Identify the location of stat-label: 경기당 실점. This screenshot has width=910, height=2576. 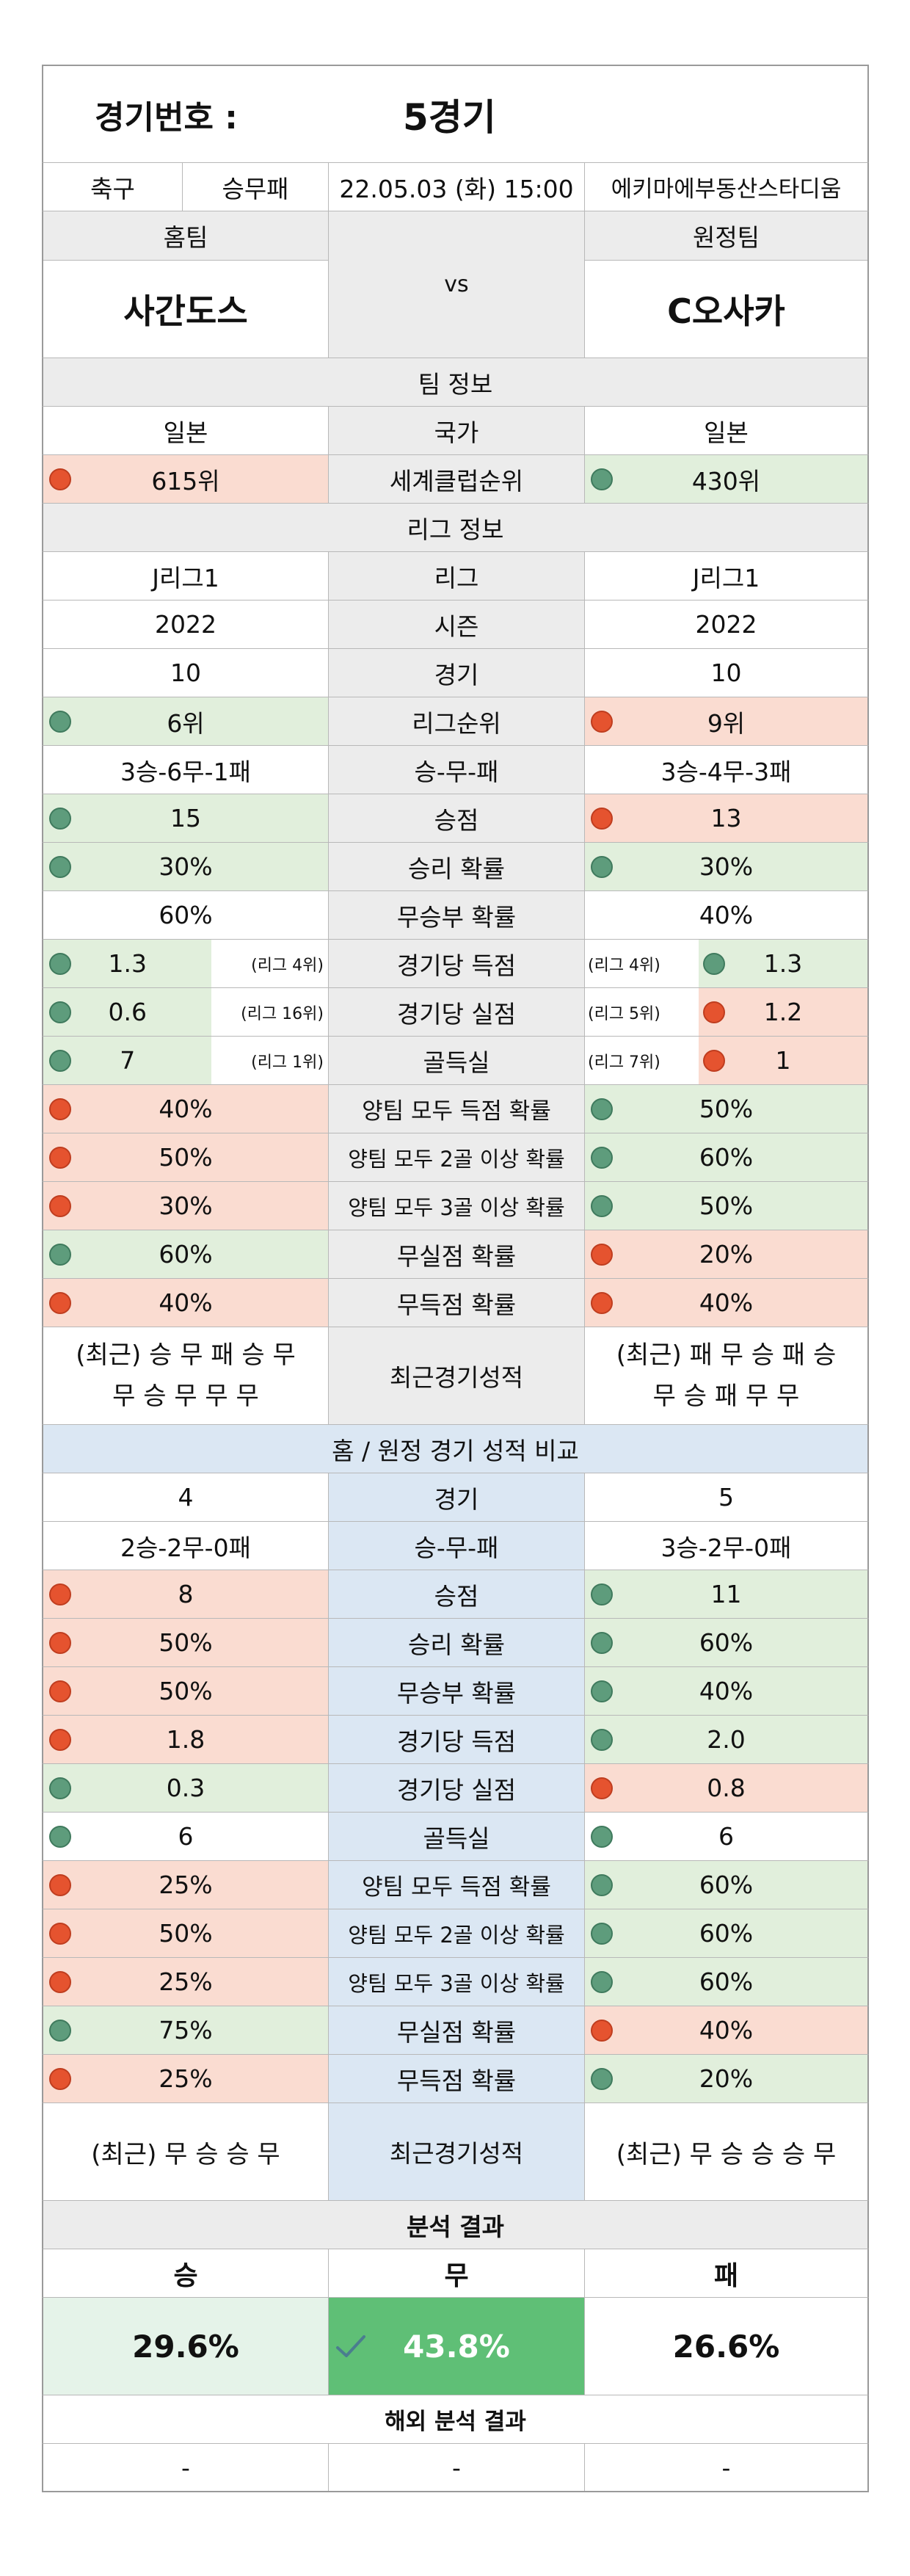
(457, 1012).